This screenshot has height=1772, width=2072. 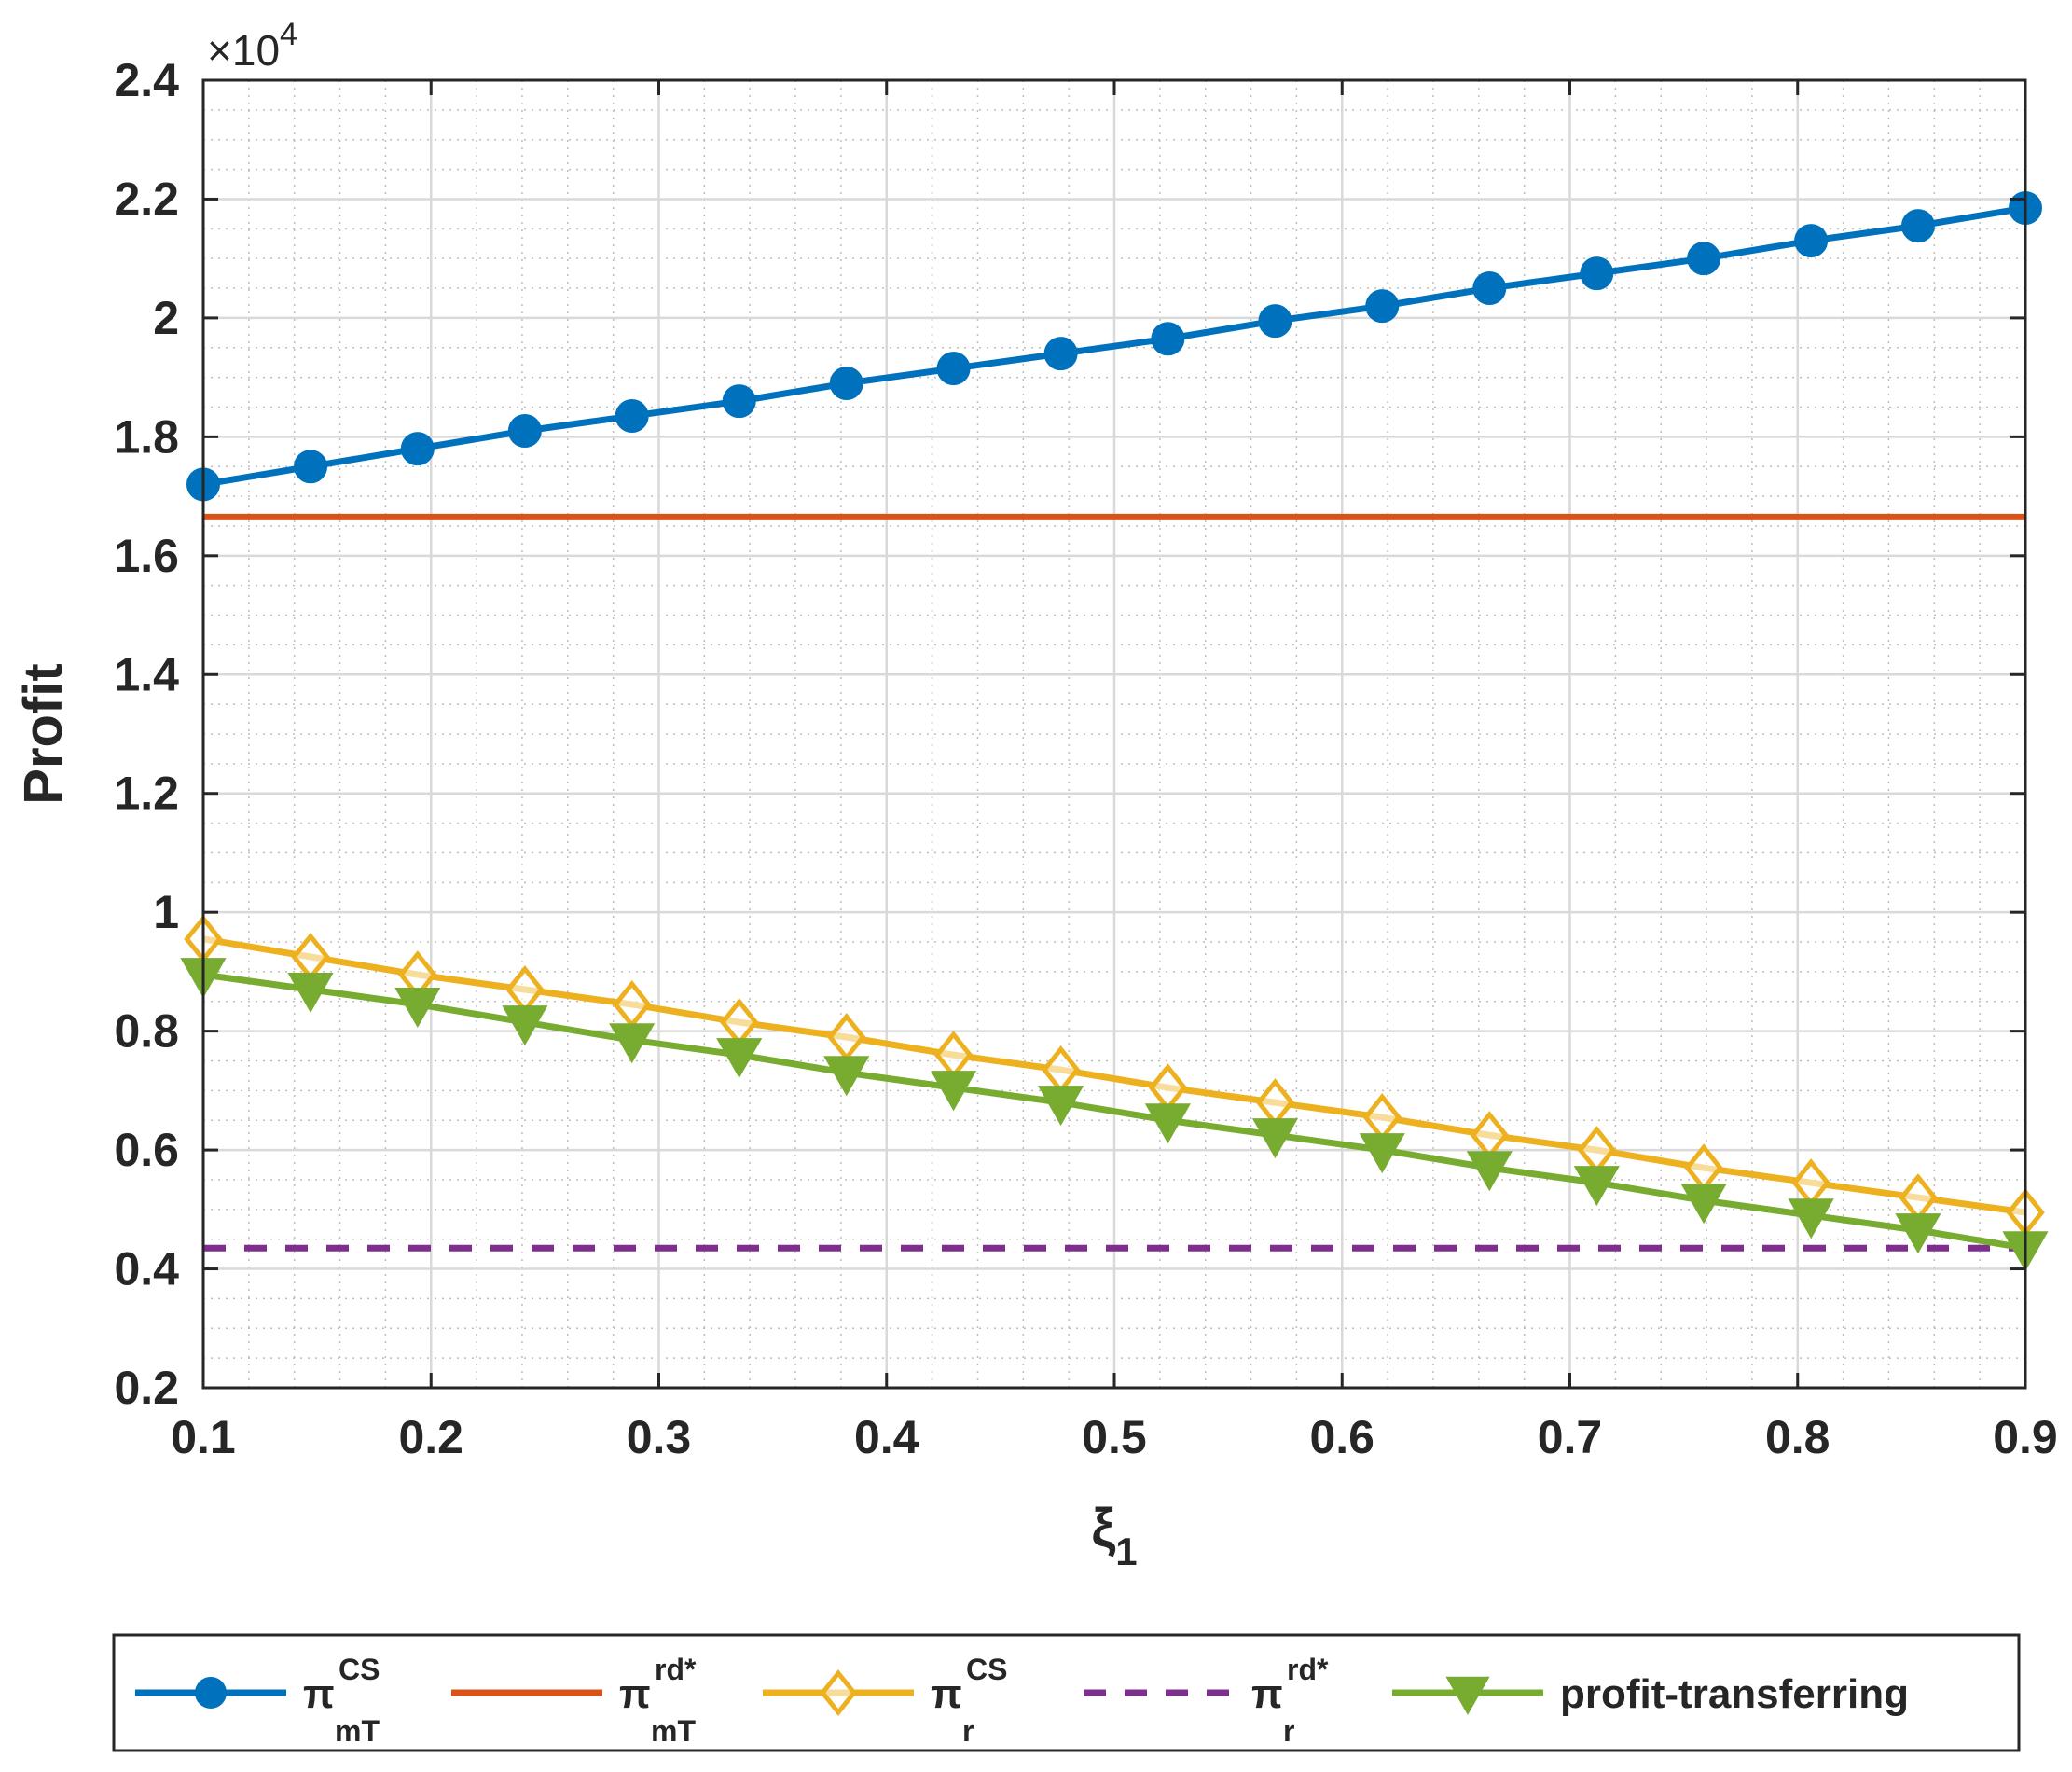 What do you see at coordinates (1114, 1111) in the screenshot?
I see `series-line-profit-transferring` at bounding box center [1114, 1111].